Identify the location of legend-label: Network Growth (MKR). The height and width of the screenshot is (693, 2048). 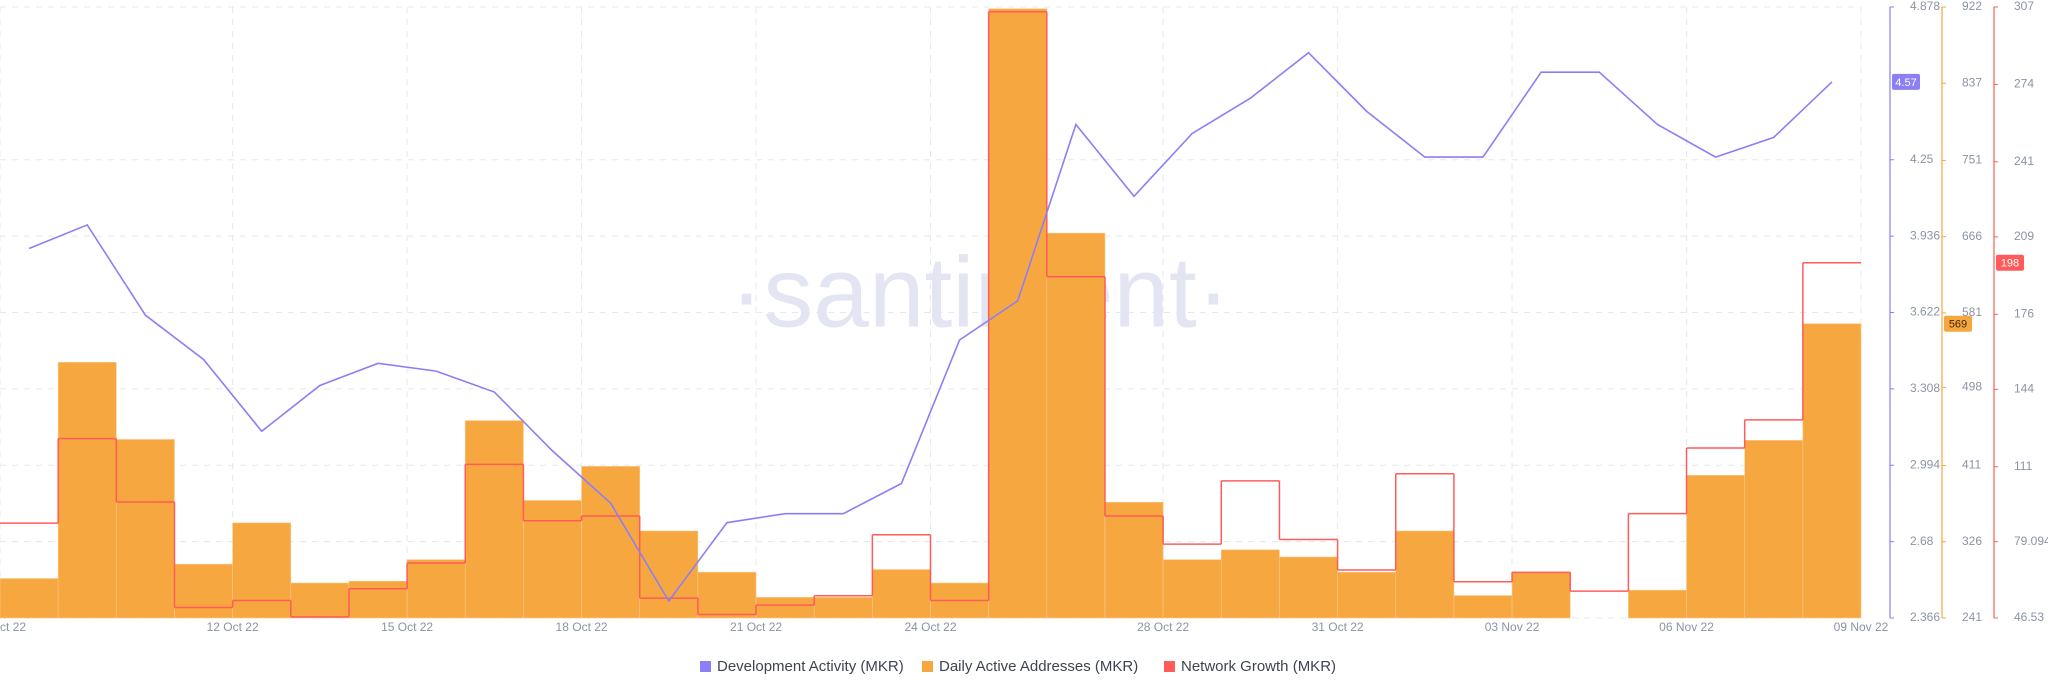
(1258, 666).